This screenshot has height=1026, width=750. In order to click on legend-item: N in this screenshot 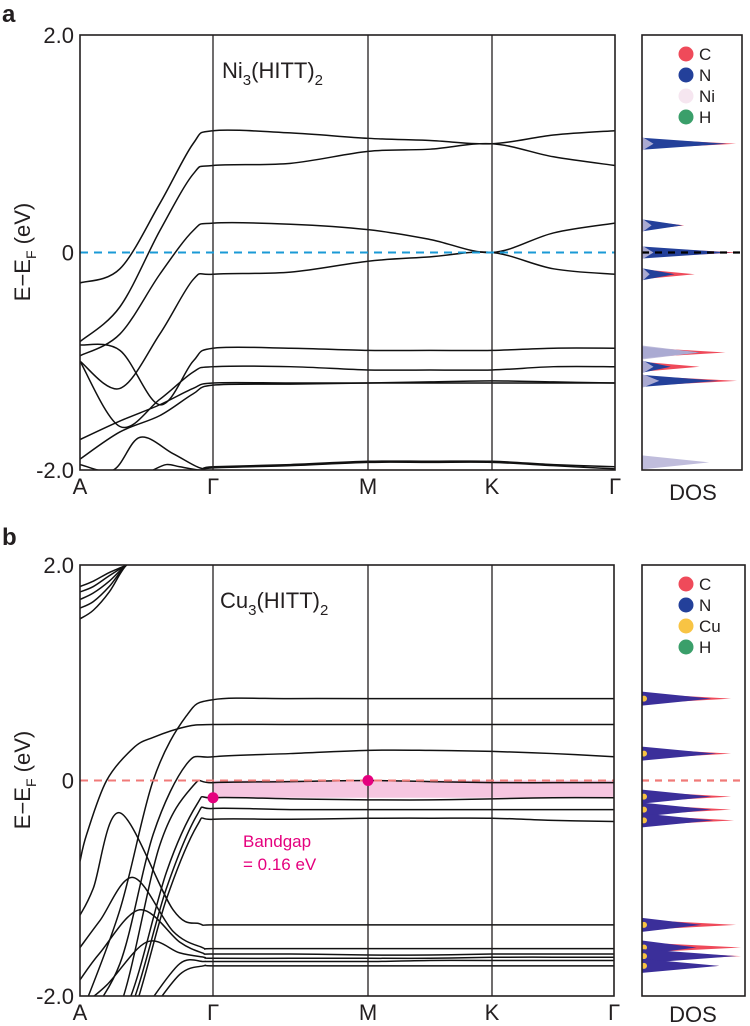, I will do `click(694, 75)`.